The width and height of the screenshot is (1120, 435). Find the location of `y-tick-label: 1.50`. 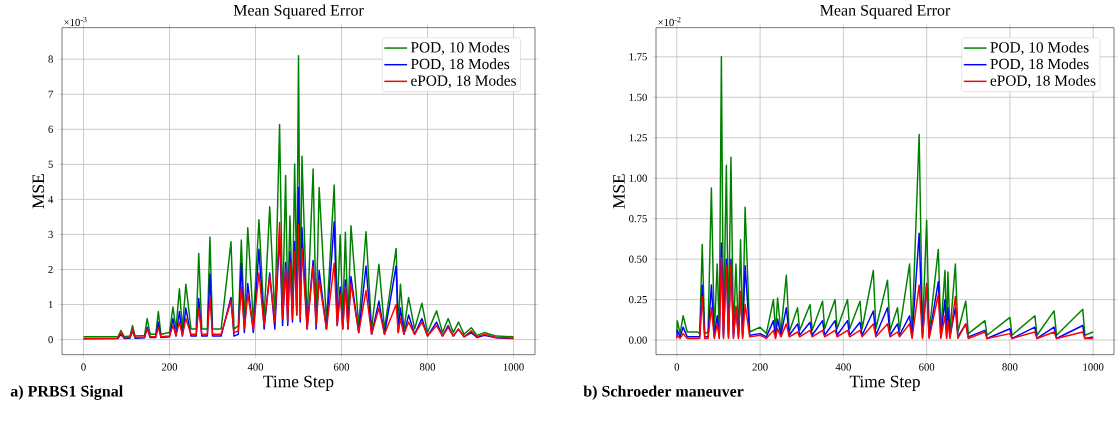

y-tick-label: 1.50 is located at coordinates (638, 97).